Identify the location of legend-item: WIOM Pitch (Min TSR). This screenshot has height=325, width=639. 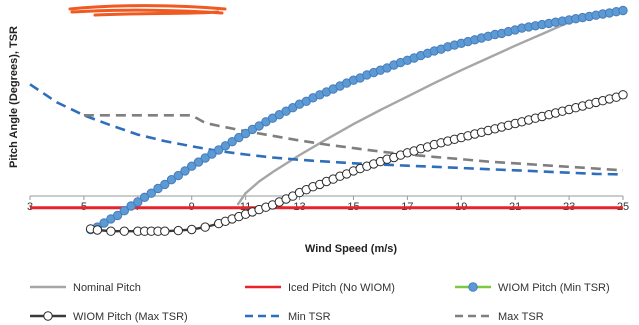
(532, 288).